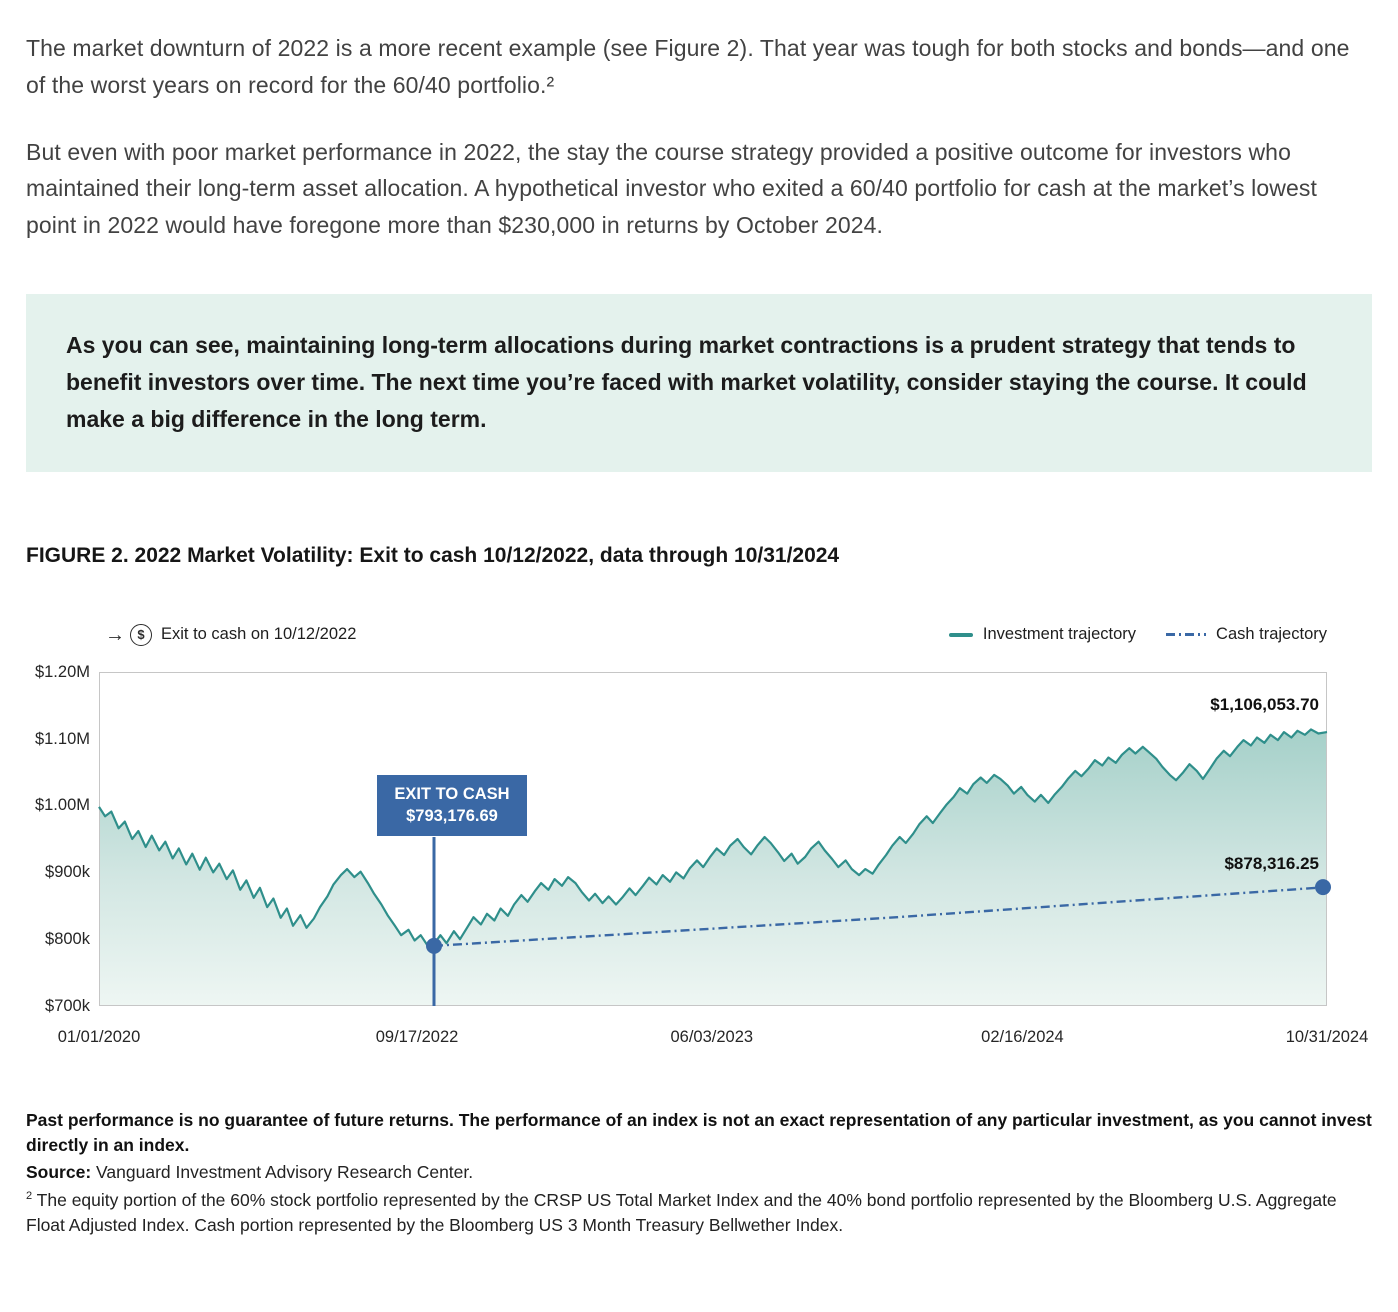 The height and width of the screenshot is (1312, 1398). Describe the element at coordinates (1022, 1036) in the screenshot. I see `x-axis-tick-label: 02/16/2024` at that location.